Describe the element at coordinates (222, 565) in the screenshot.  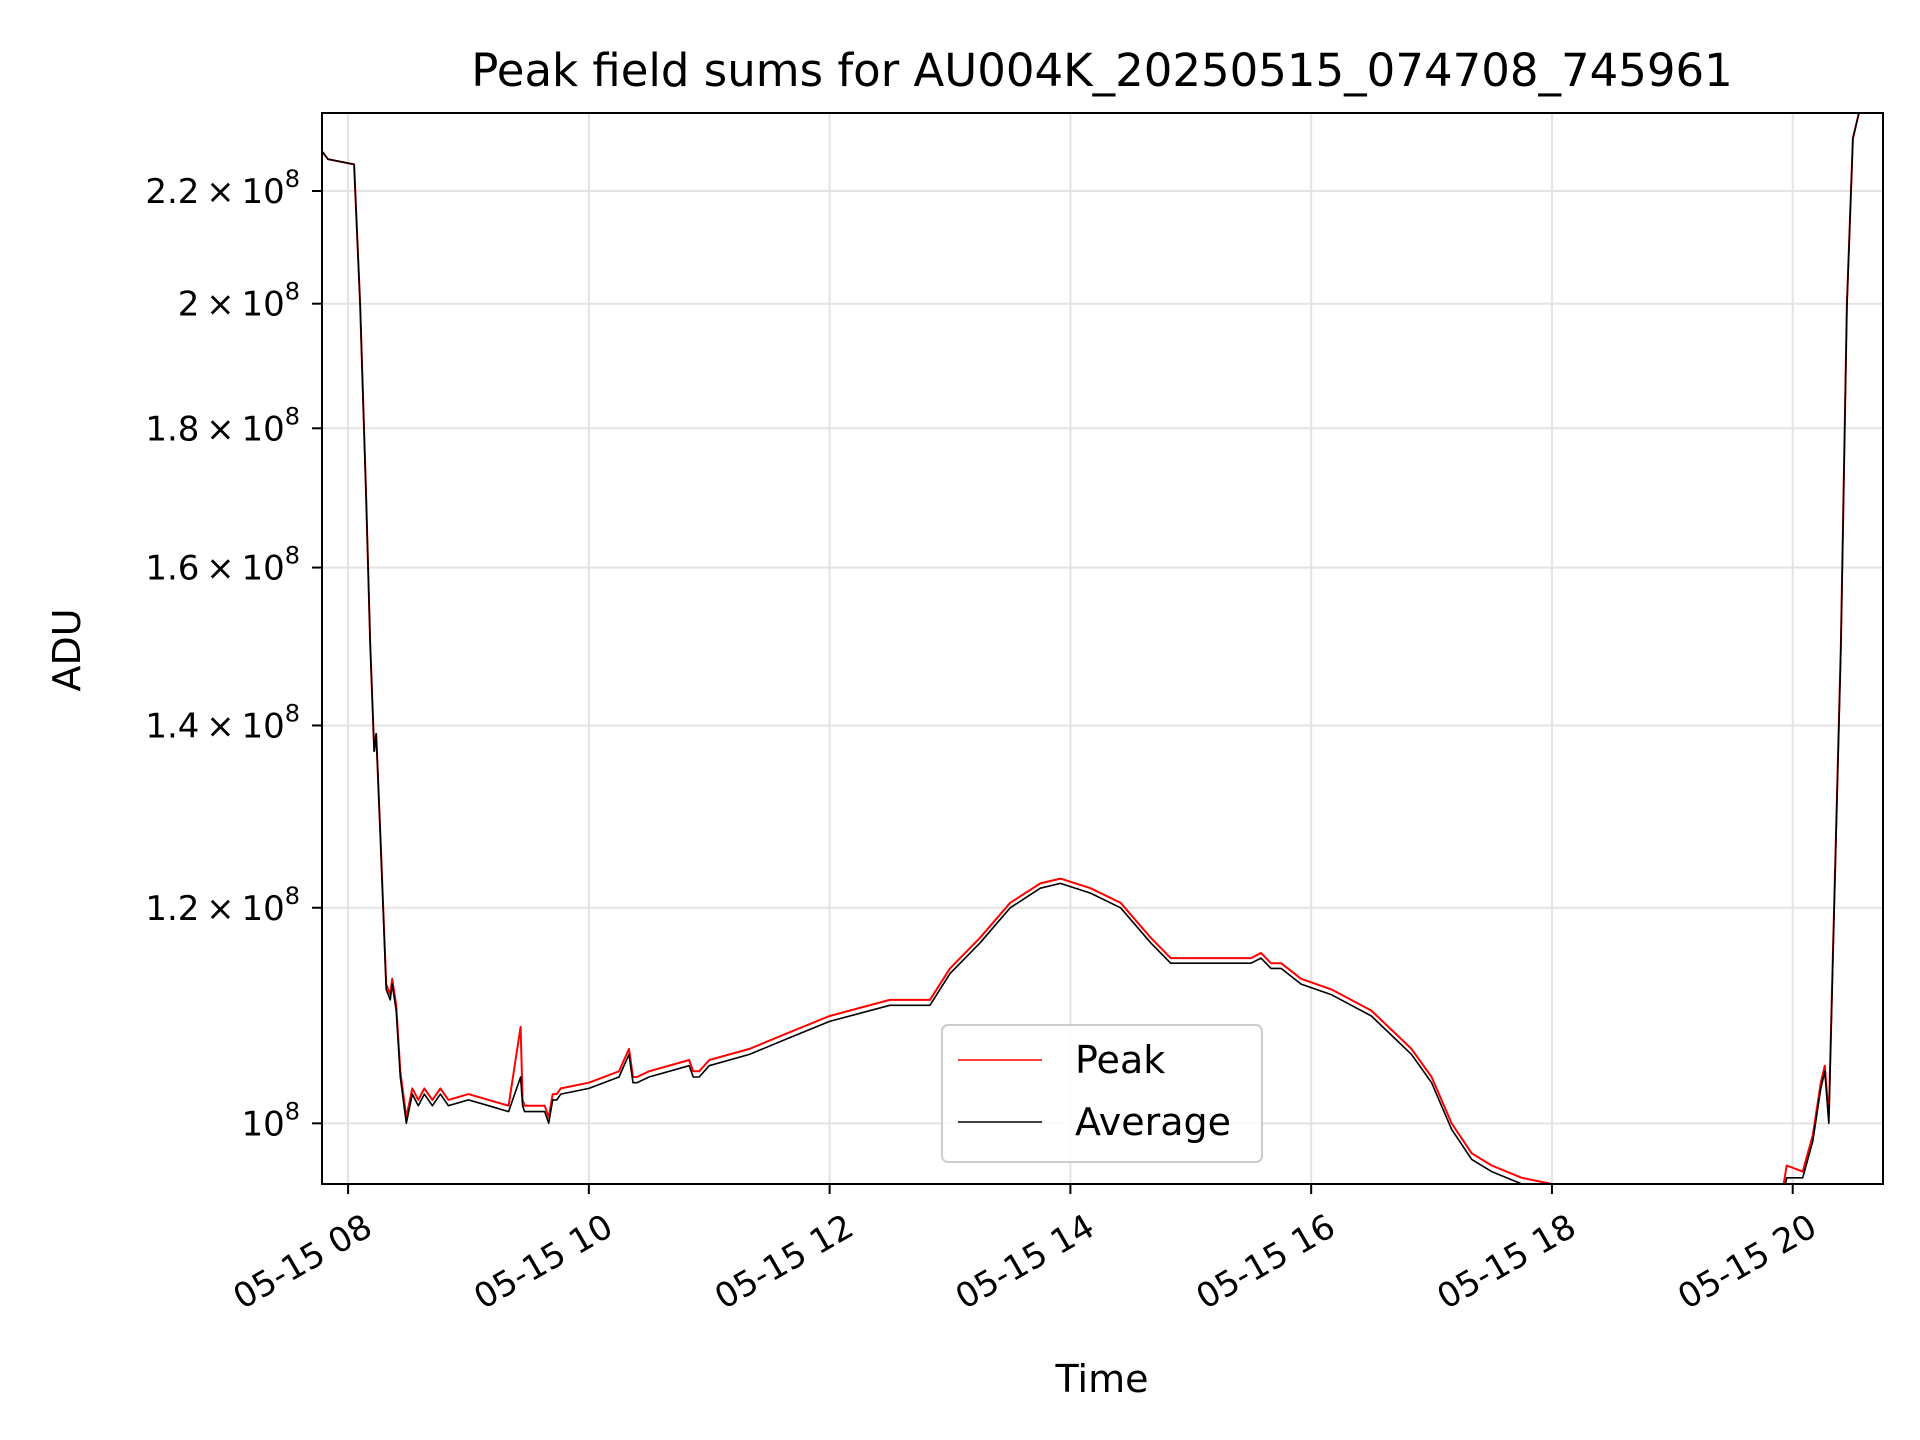
I see `y-tick-label: 1.6 × 10⁸` at that location.